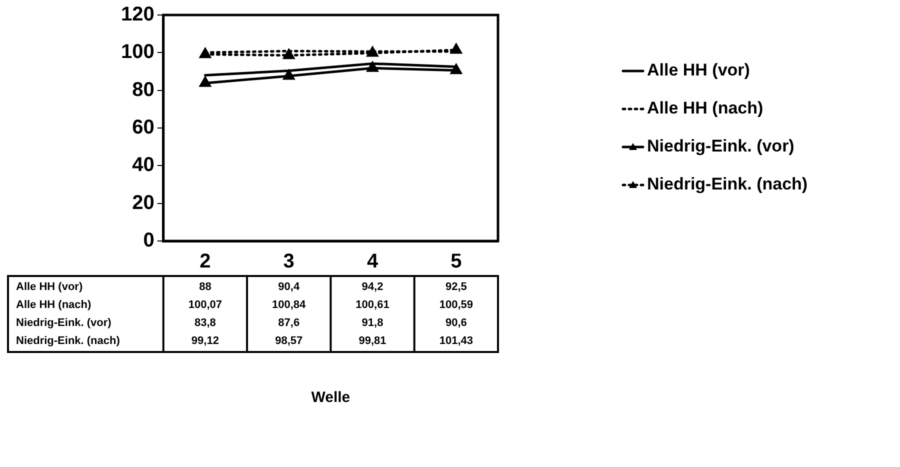 The image size is (900, 467). What do you see at coordinates (456, 261) in the screenshot?
I see `x-tick-label: 5` at bounding box center [456, 261].